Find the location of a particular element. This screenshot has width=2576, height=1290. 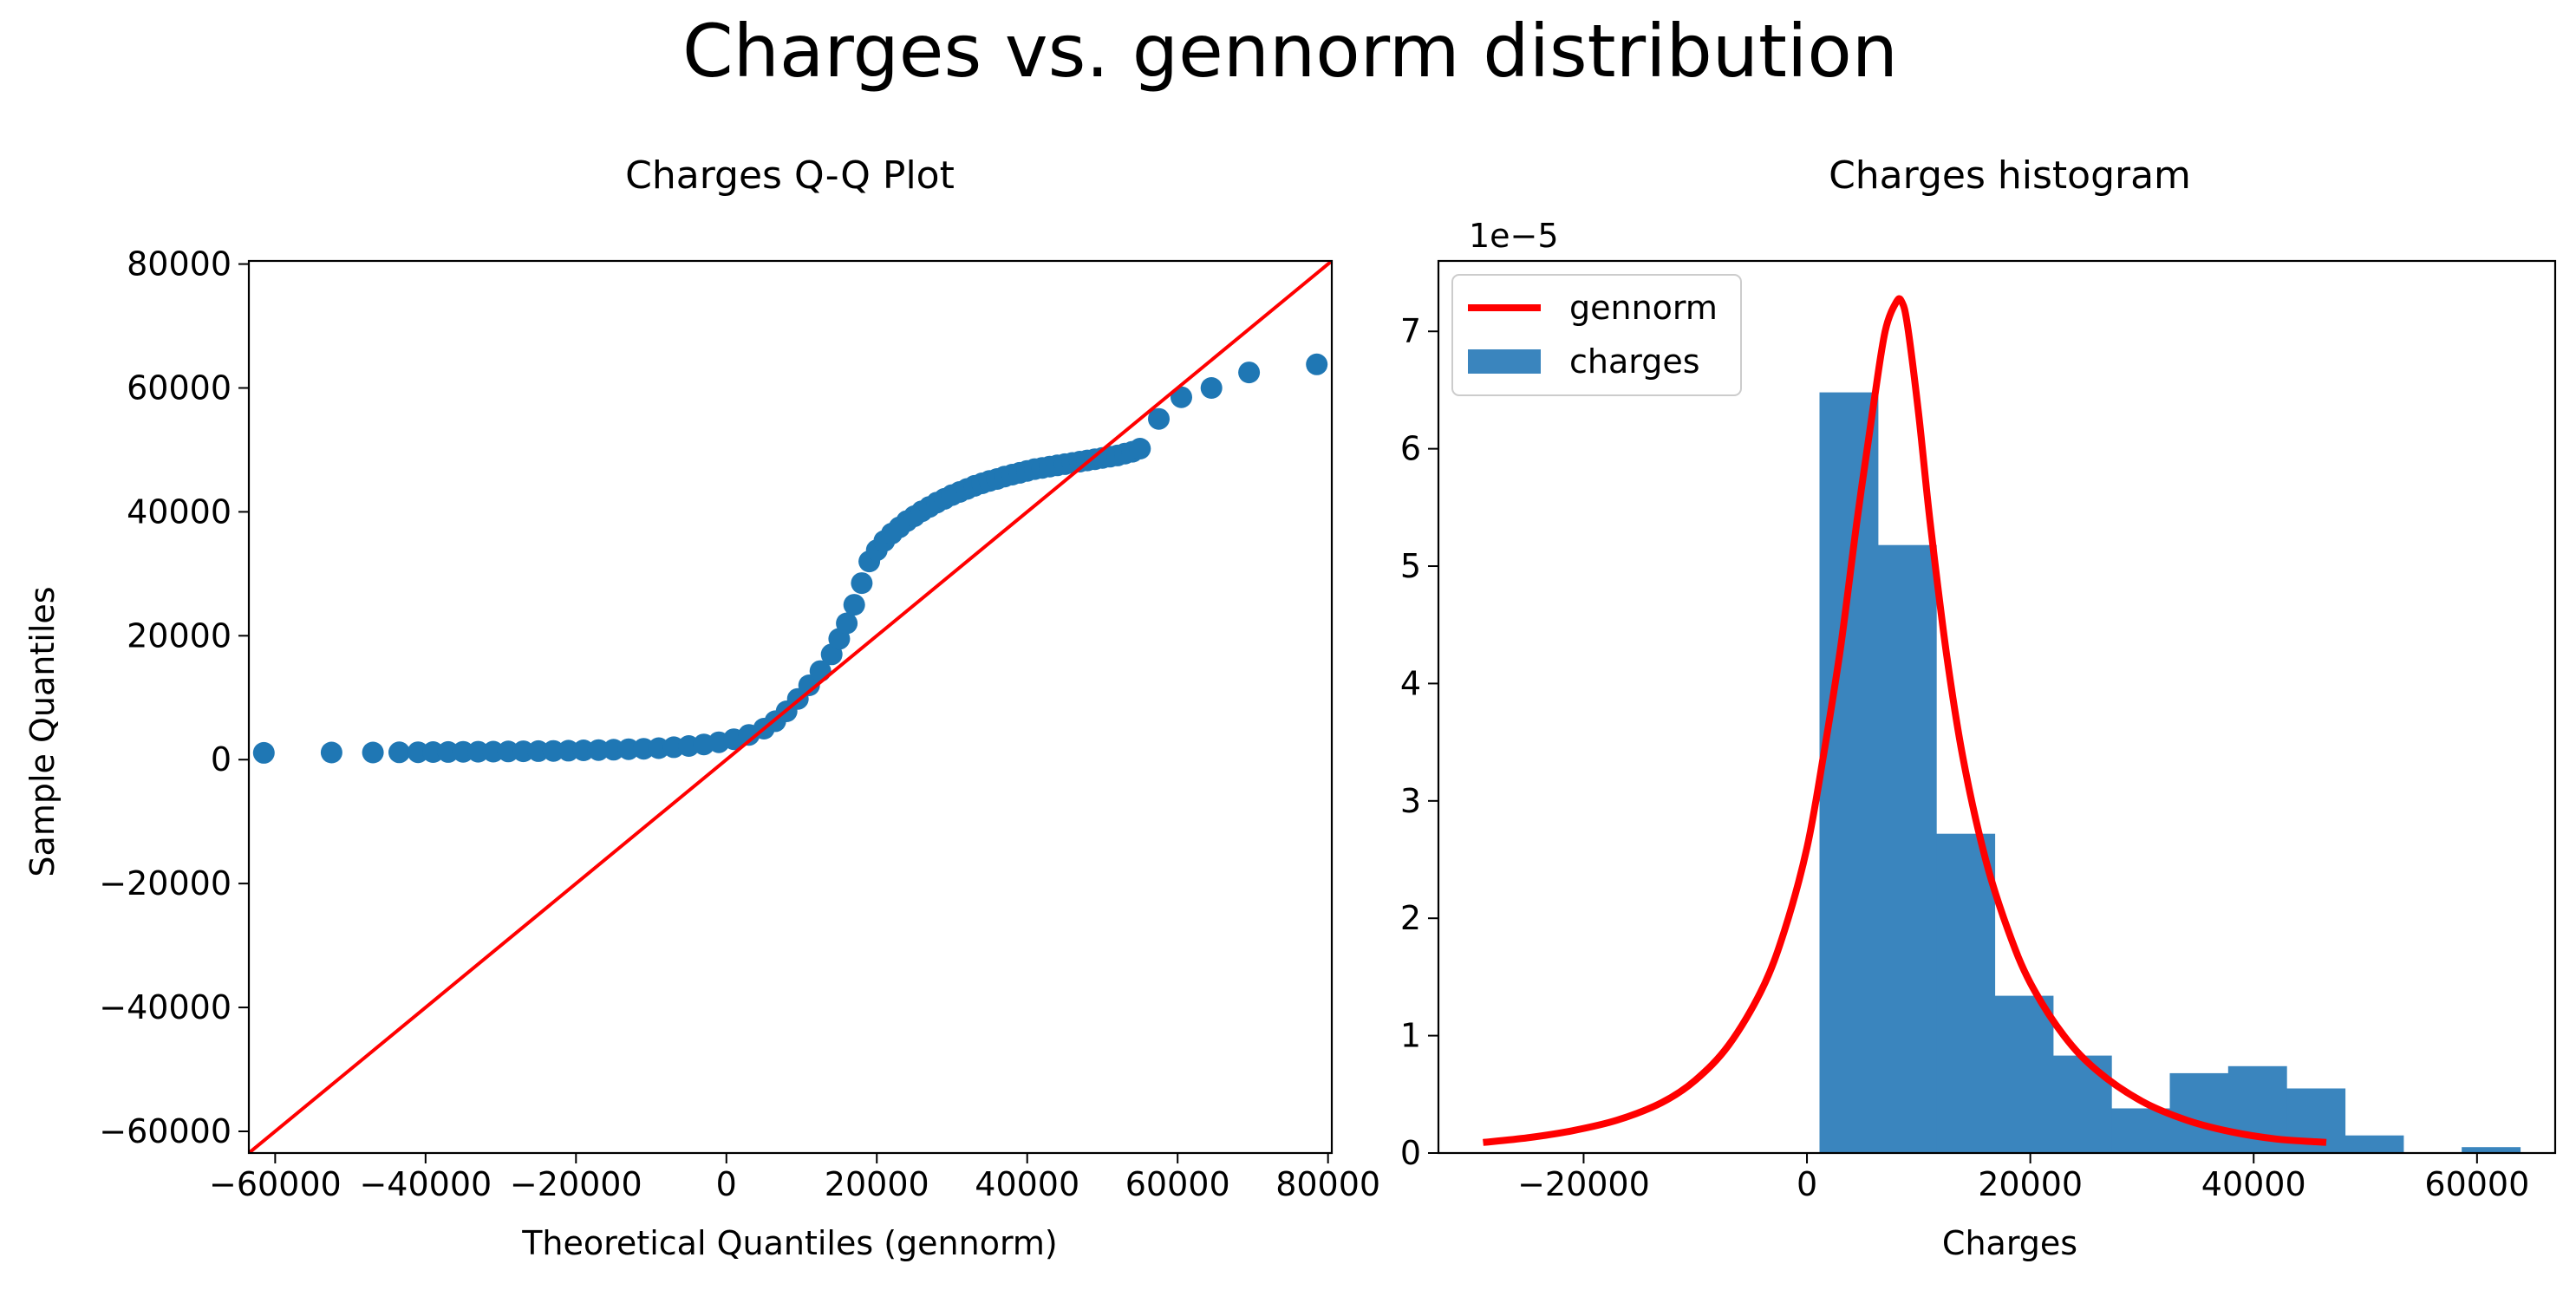

histogram-y-tick-label: 2 is located at coordinates (1411, 918).